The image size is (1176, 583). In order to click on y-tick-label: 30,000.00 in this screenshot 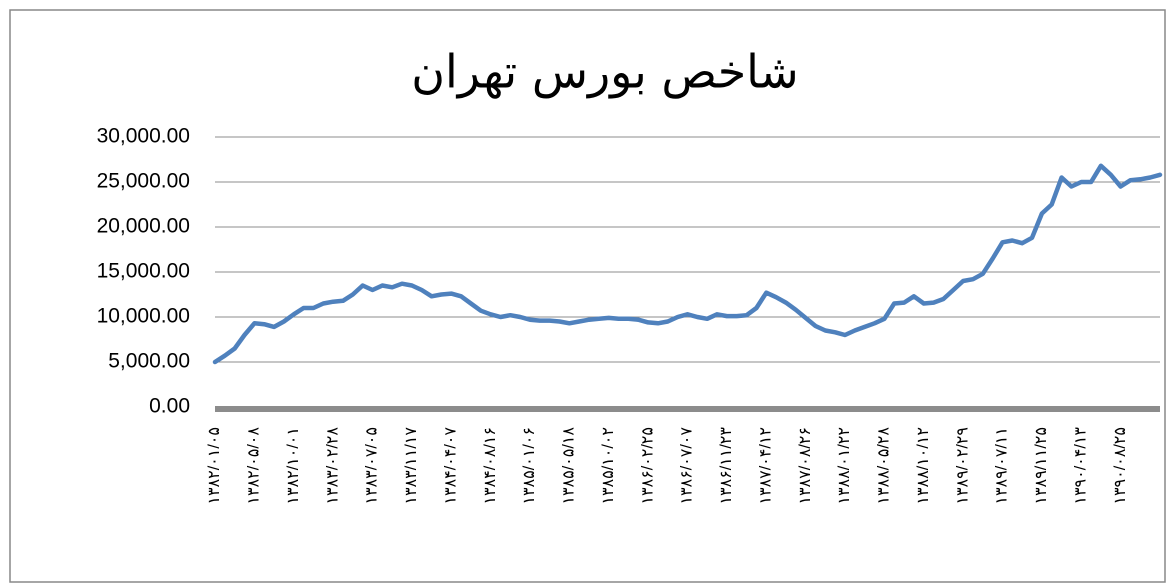, I will do `click(143, 136)`.